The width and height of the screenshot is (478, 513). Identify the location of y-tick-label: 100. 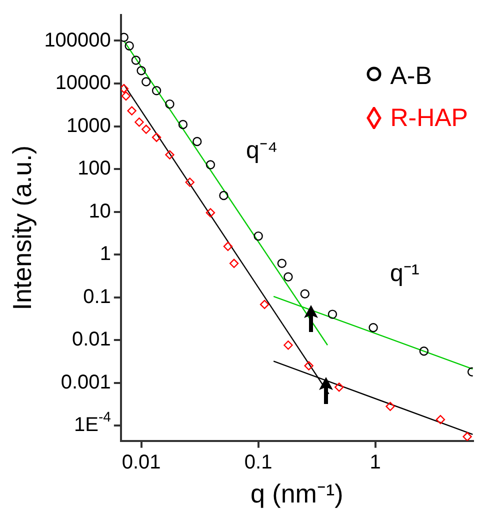
(94, 169).